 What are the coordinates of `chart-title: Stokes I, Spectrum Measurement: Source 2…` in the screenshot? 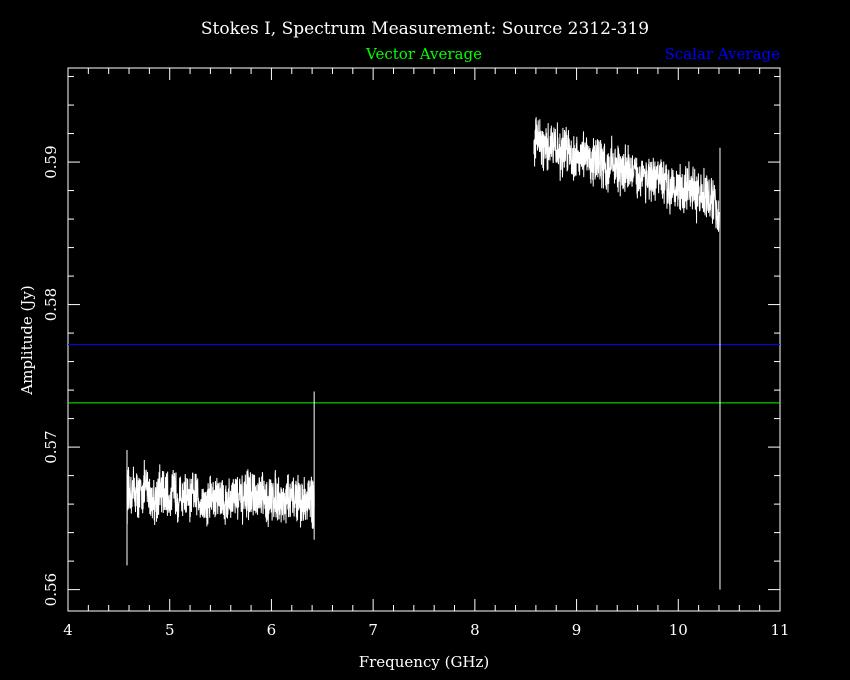 It's located at (425, 29).